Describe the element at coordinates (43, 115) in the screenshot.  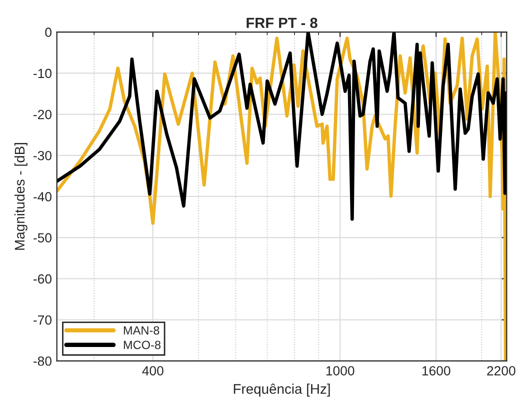
I see `y-tick-label: -20` at that location.